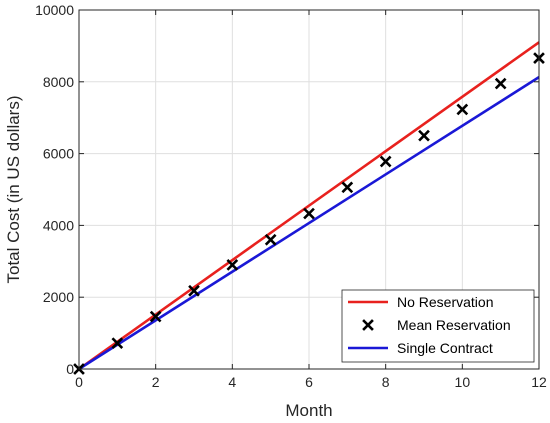 The width and height of the screenshot is (550, 423). Describe the element at coordinates (454, 325) in the screenshot. I see `legend-label: Mean Reservation` at that location.